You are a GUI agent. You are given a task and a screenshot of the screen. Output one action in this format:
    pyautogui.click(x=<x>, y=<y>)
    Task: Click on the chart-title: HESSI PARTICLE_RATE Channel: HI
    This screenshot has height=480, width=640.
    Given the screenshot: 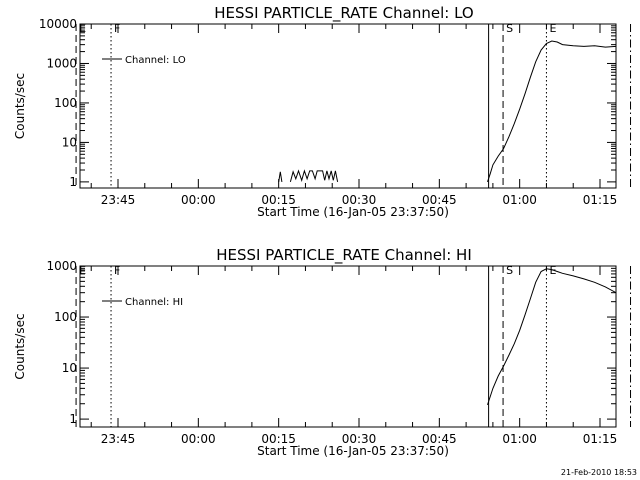 What is the action you would take?
    pyautogui.click(x=344, y=255)
    